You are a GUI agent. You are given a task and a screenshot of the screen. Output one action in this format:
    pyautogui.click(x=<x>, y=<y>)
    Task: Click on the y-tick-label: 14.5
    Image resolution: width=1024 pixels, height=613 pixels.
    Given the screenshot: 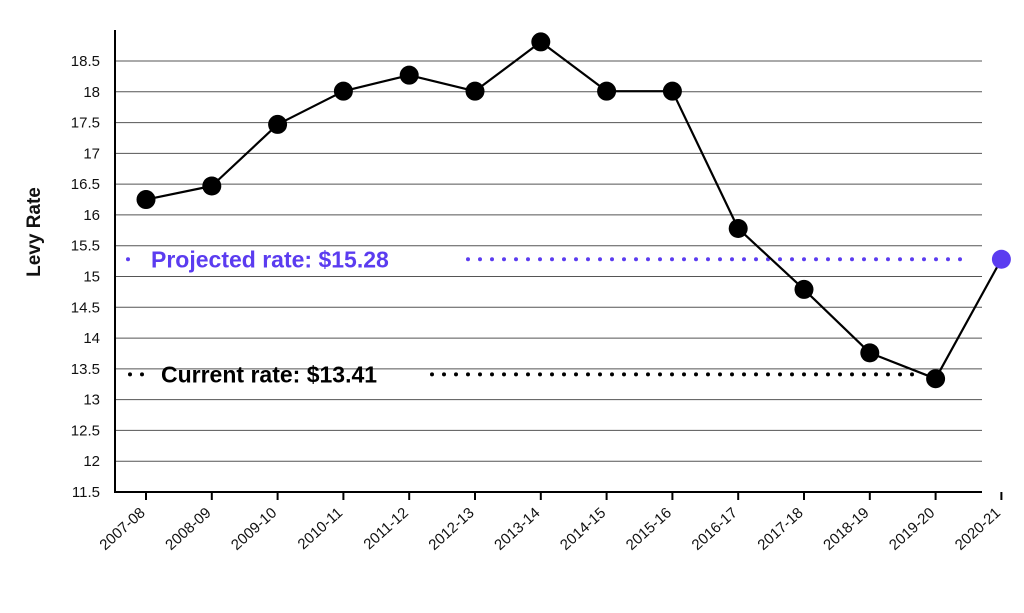 What is the action you would take?
    pyautogui.click(x=85, y=307)
    